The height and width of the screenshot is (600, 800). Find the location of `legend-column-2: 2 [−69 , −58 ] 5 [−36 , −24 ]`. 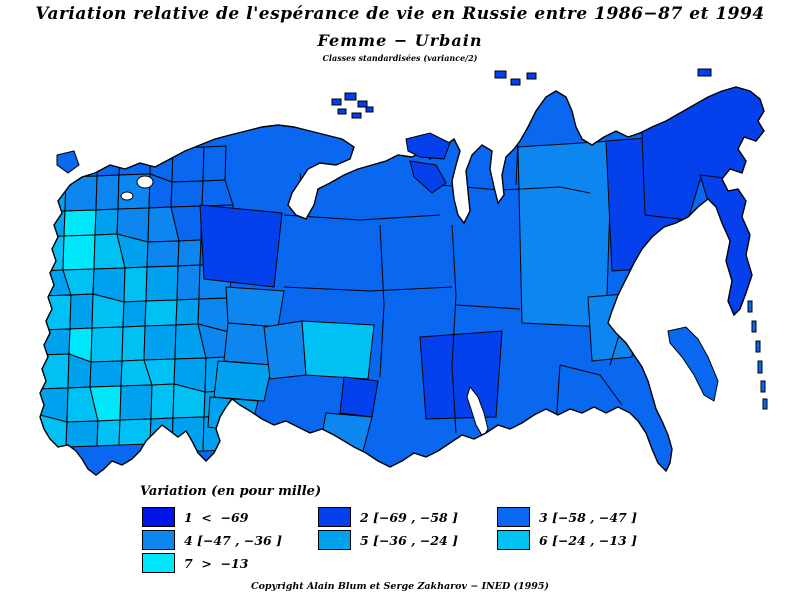

legend-column-2: 2 [−69 , −58 ] 5 [−36 , −24 ] is located at coordinates (388, 530).